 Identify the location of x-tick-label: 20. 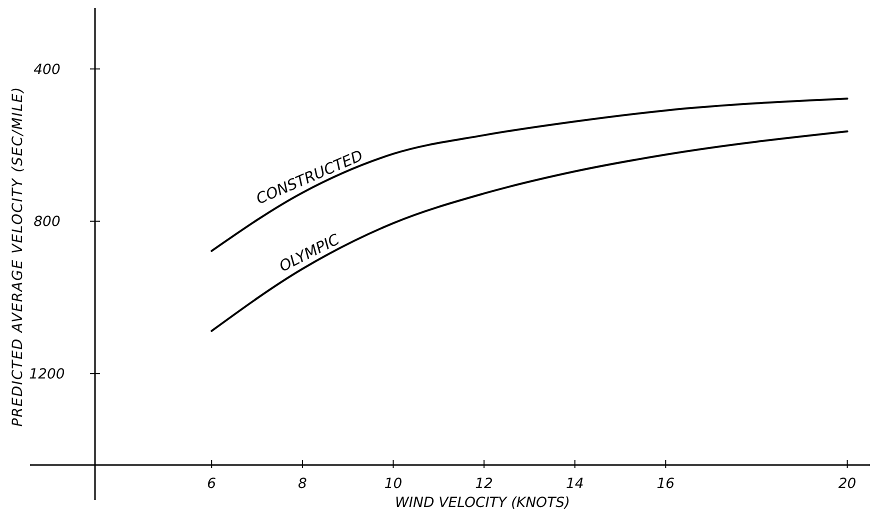
(847, 484).